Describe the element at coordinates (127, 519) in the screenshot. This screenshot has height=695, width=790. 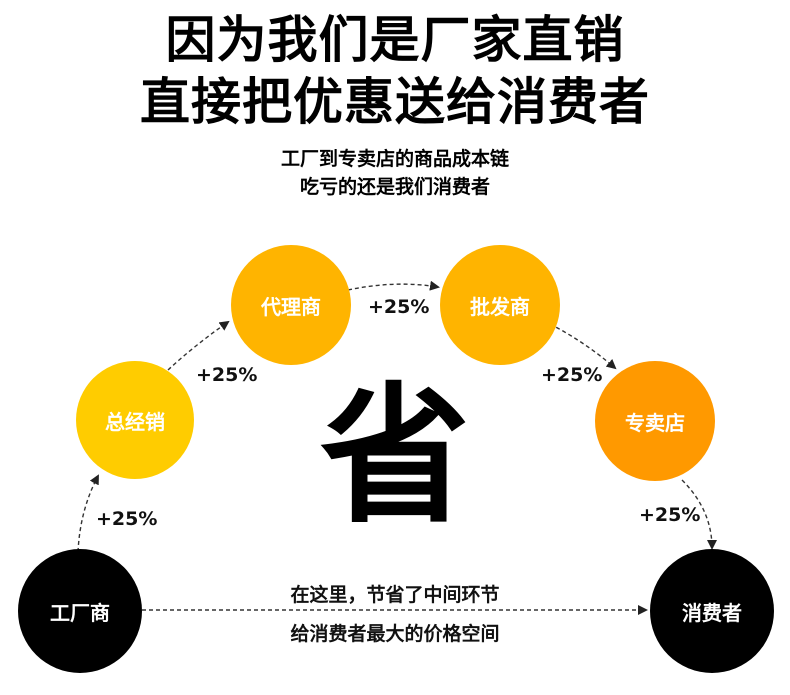
I see `markup-factory-to-general: +25%` at that location.